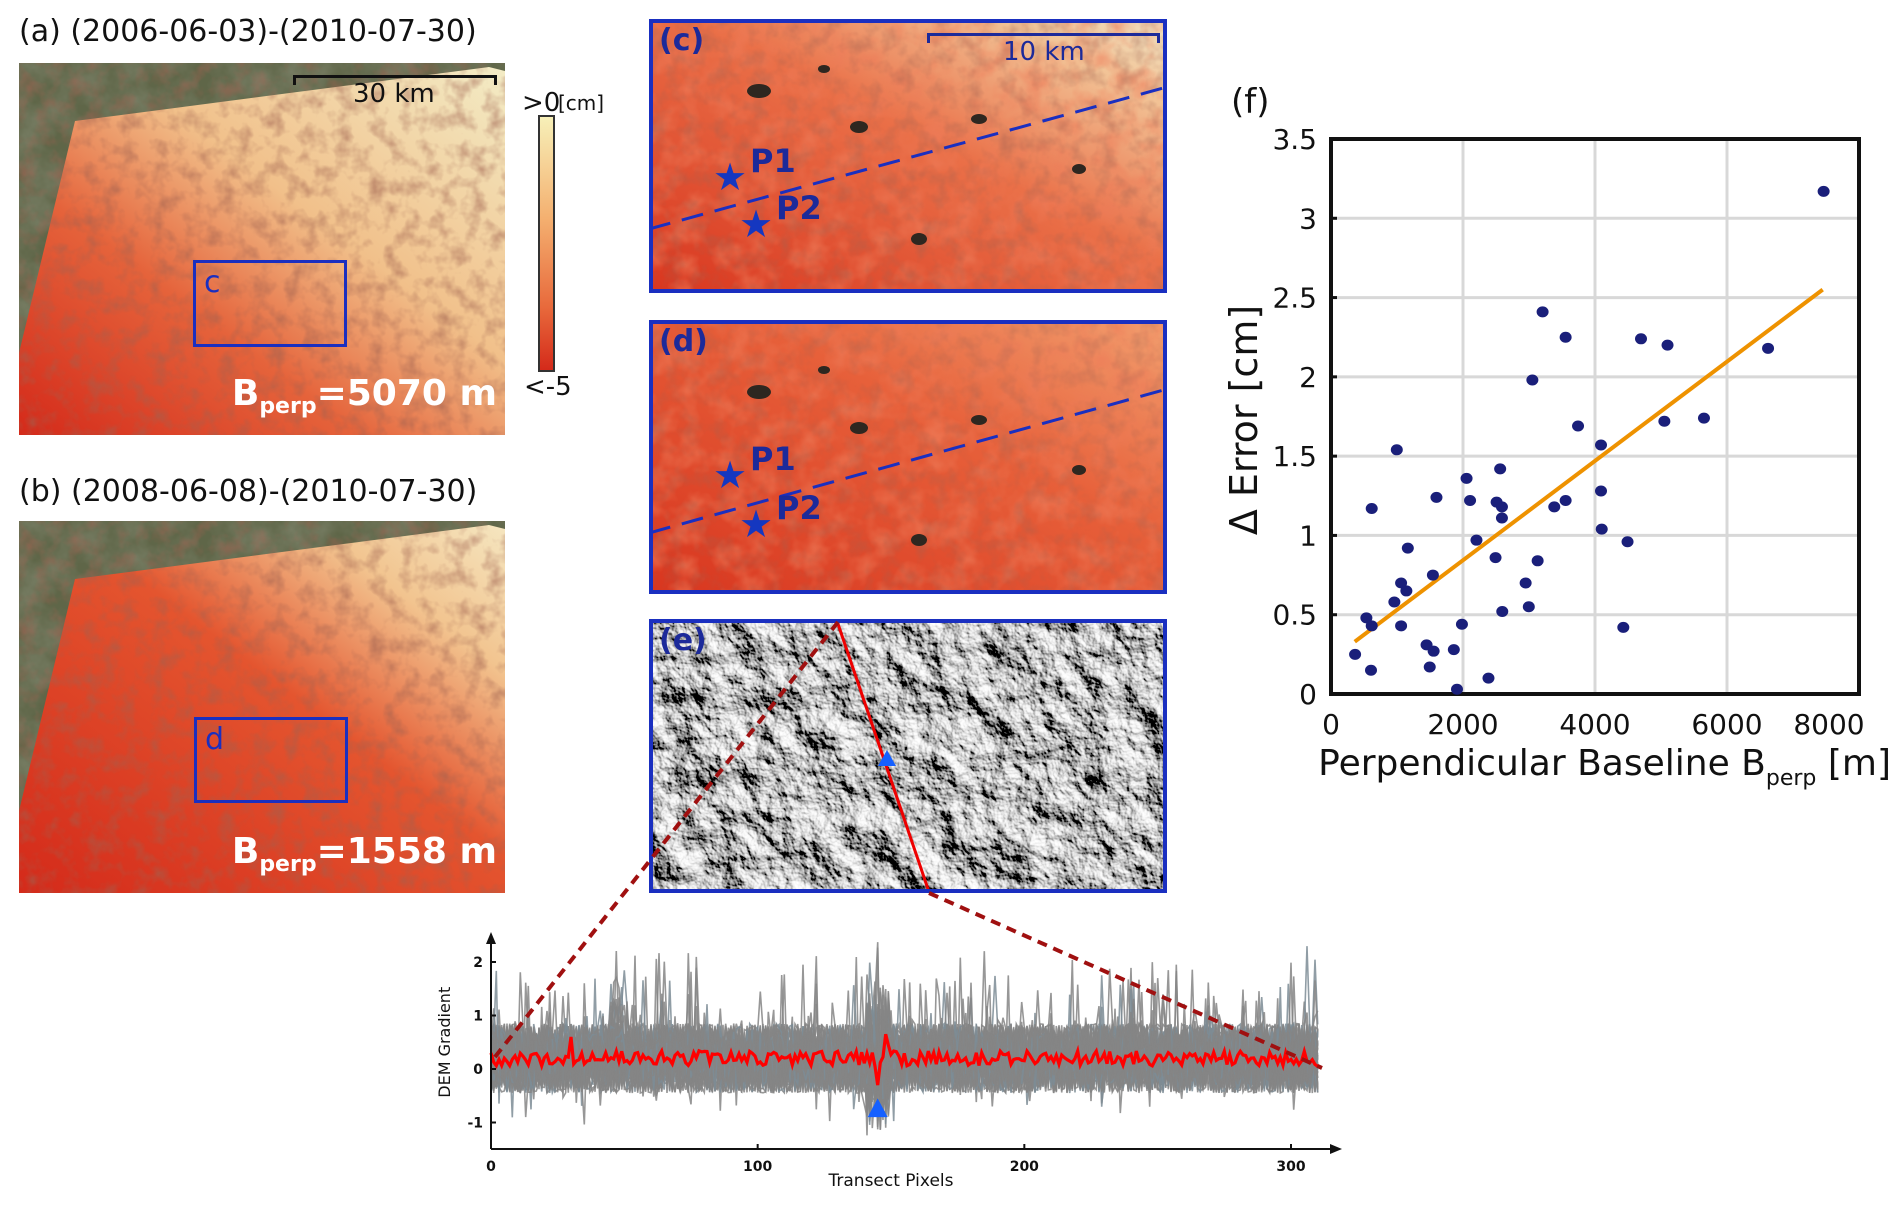 The height and width of the screenshot is (1208, 1892). Describe the element at coordinates (1542, 763) in the screenshot. I see `x-axis-label-main: Perpendicular Baseline B` at that location.